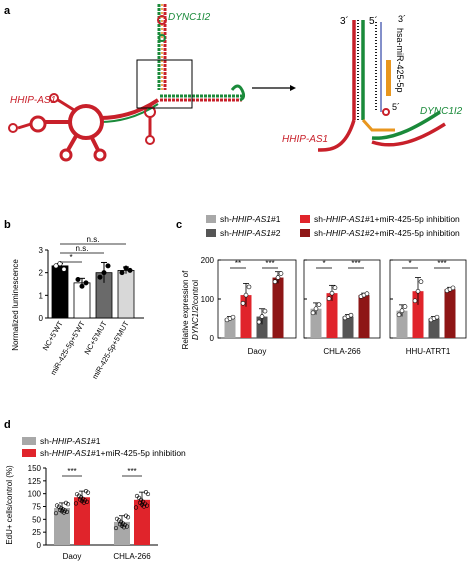 The width and height of the screenshot is (474, 564). I want to click on c-sig-label: **, so click(238, 263).